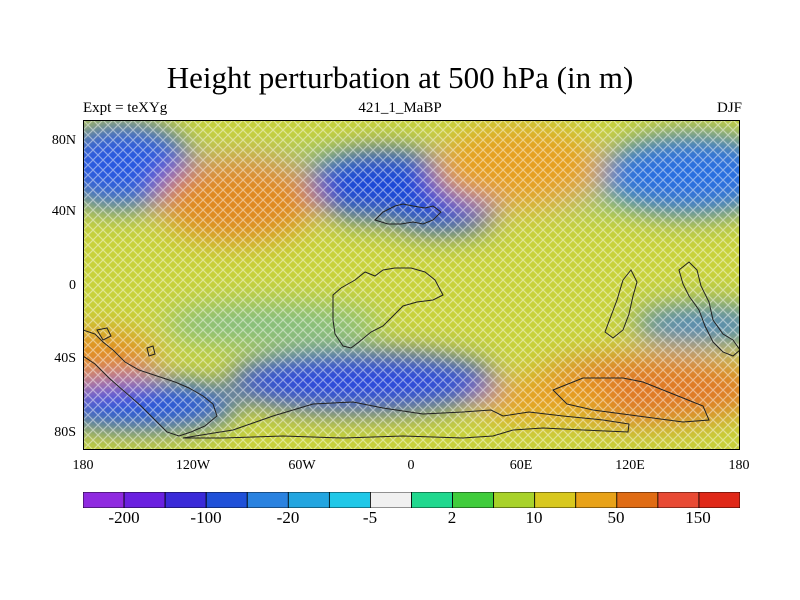  I want to click on colorbar-label-8: 150, so click(698, 517).